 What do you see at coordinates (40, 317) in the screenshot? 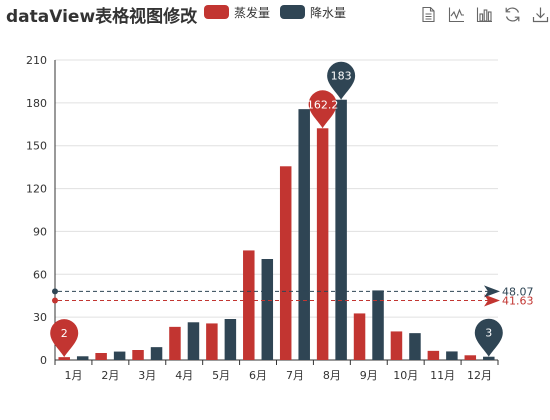
I see `y-tick-label: 30` at bounding box center [40, 317].